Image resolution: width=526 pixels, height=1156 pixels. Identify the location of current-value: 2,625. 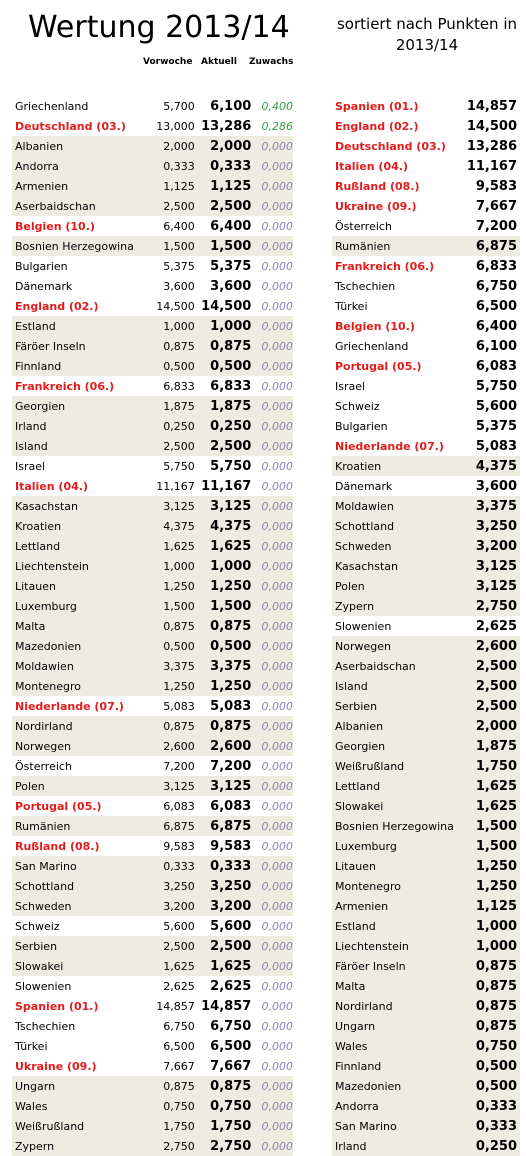
(496, 626).